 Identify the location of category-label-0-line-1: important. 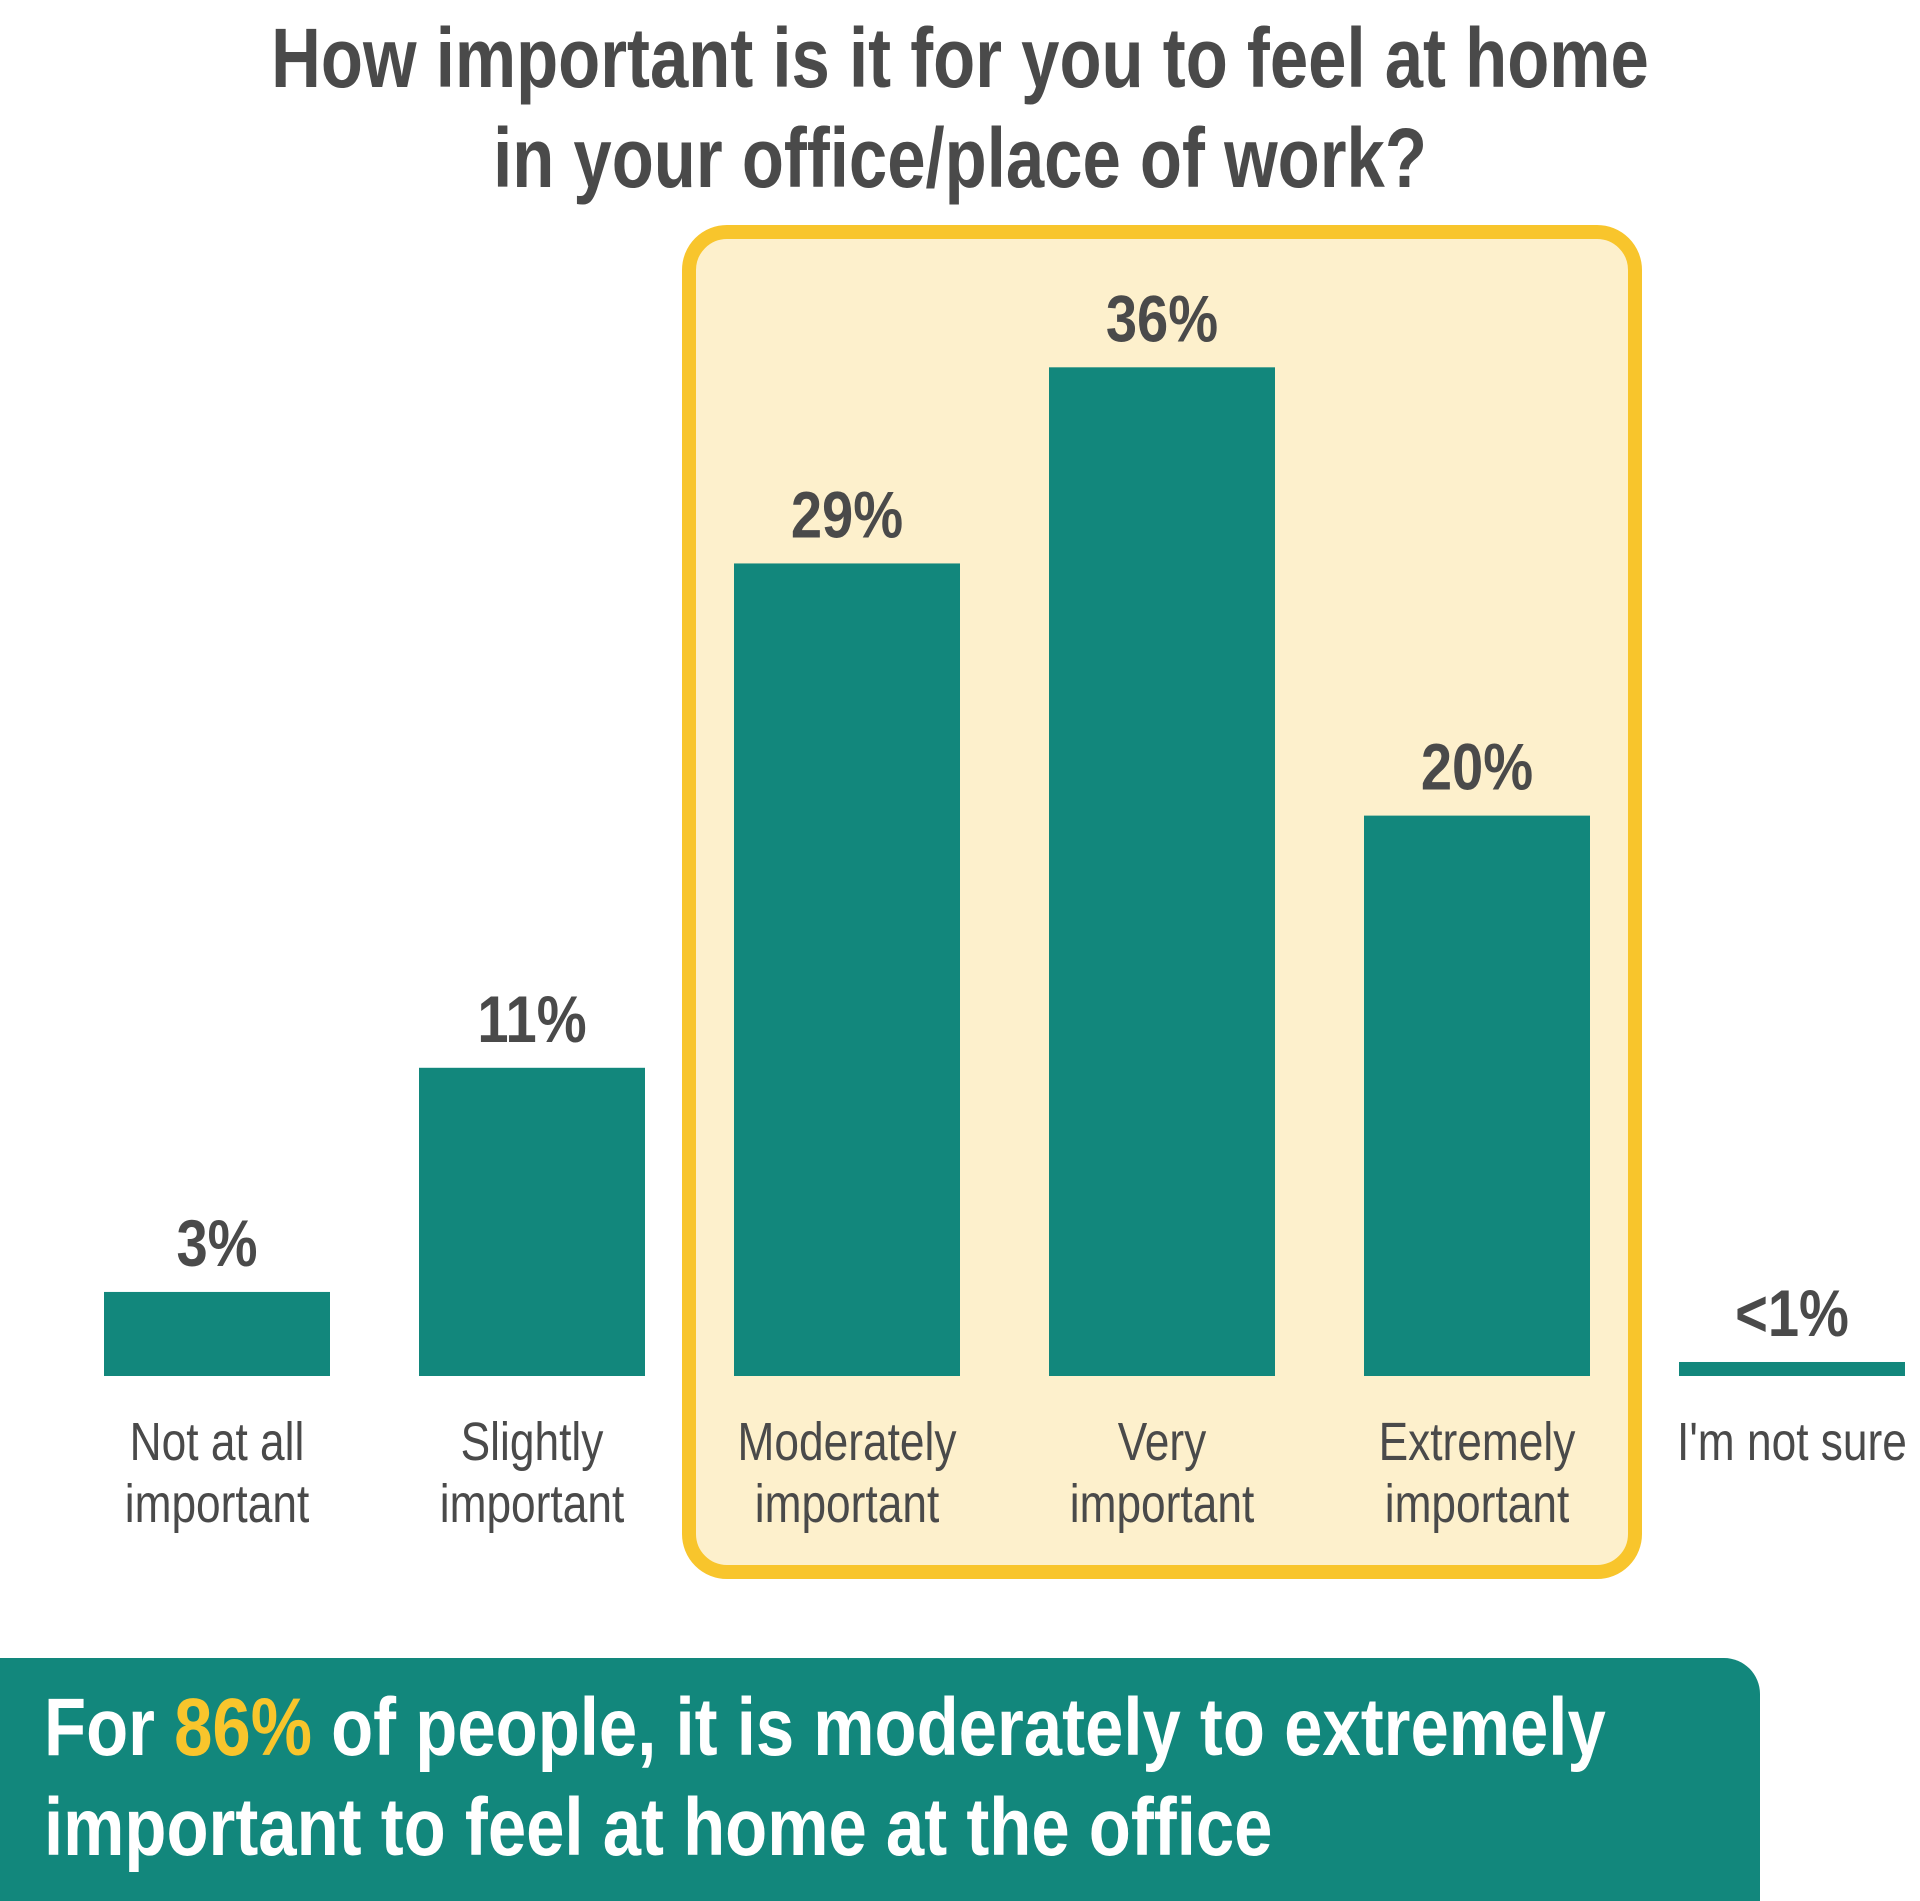
(217, 1504).